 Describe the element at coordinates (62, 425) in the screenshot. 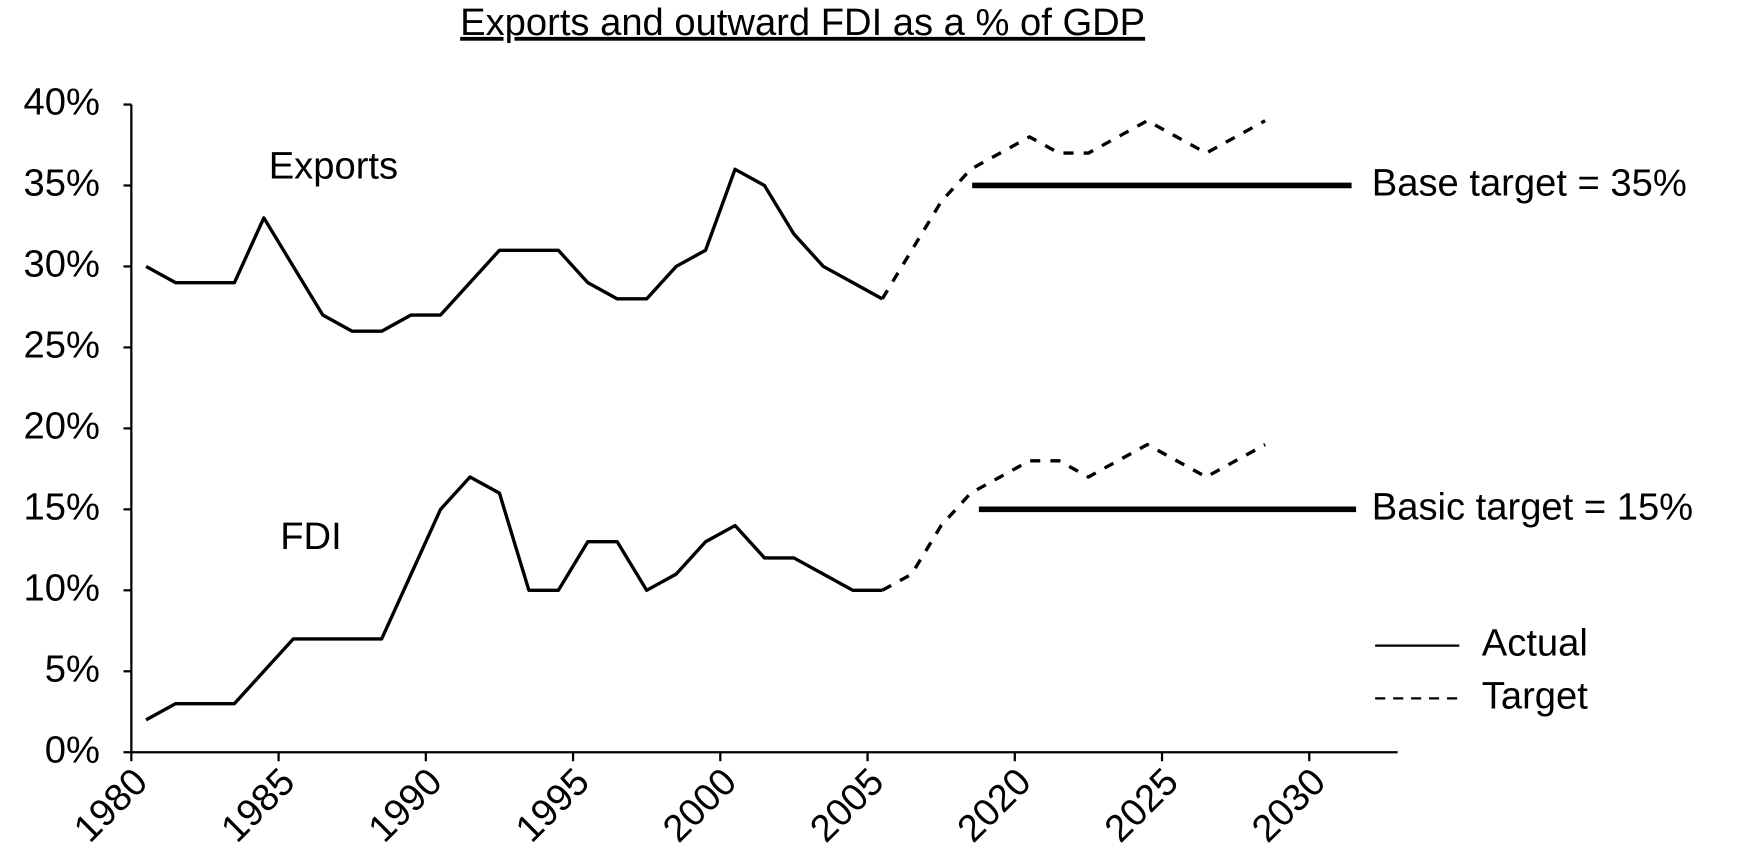

I see `y-tick-label: 20%` at that location.